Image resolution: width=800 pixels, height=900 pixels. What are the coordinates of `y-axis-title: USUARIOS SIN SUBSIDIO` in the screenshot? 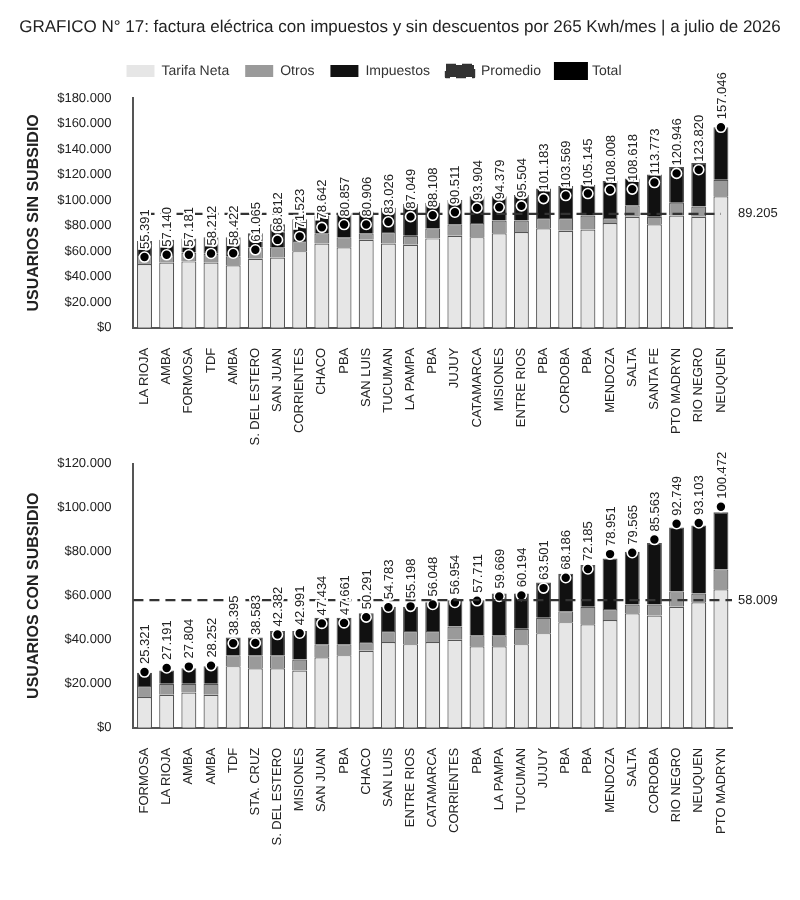 It's located at (33, 213).